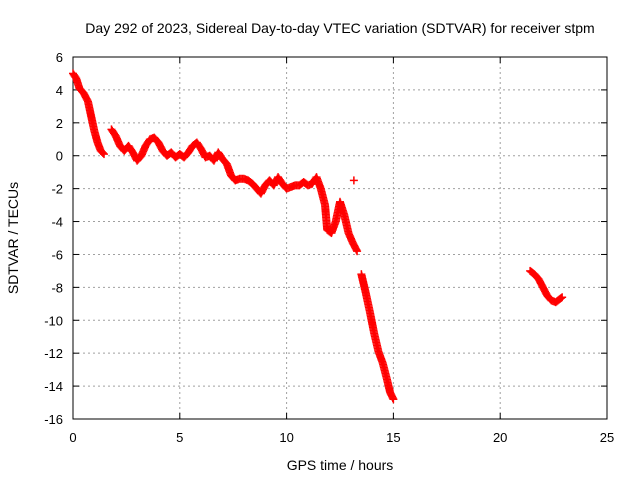 The height and width of the screenshot is (480, 640). Describe the element at coordinates (59, 57) in the screenshot. I see `y-tick-label: 6` at that location.